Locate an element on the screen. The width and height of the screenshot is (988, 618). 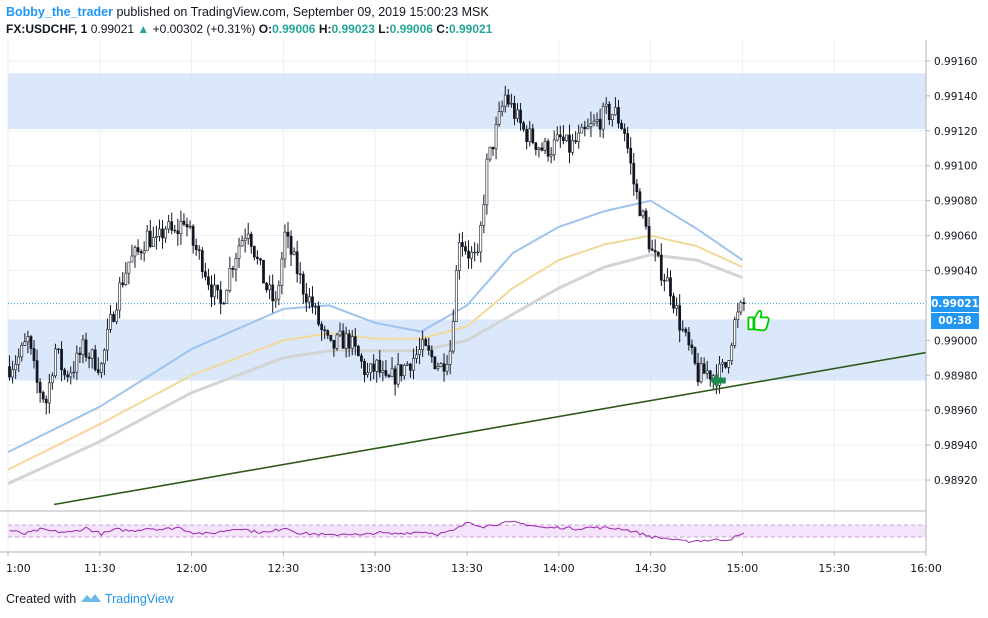
x-tick-label: 12:00 is located at coordinates (192, 568).